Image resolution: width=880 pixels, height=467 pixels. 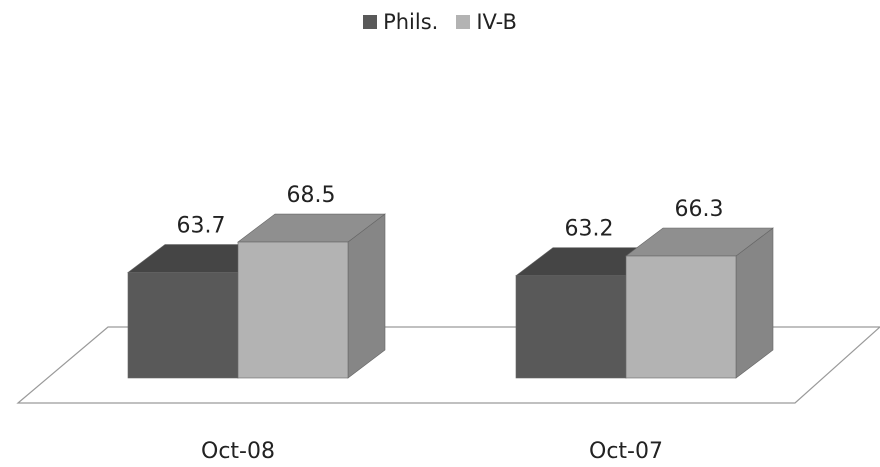 What do you see at coordinates (496, 22) in the screenshot?
I see `legend-label-ivb: IV-B` at bounding box center [496, 22].